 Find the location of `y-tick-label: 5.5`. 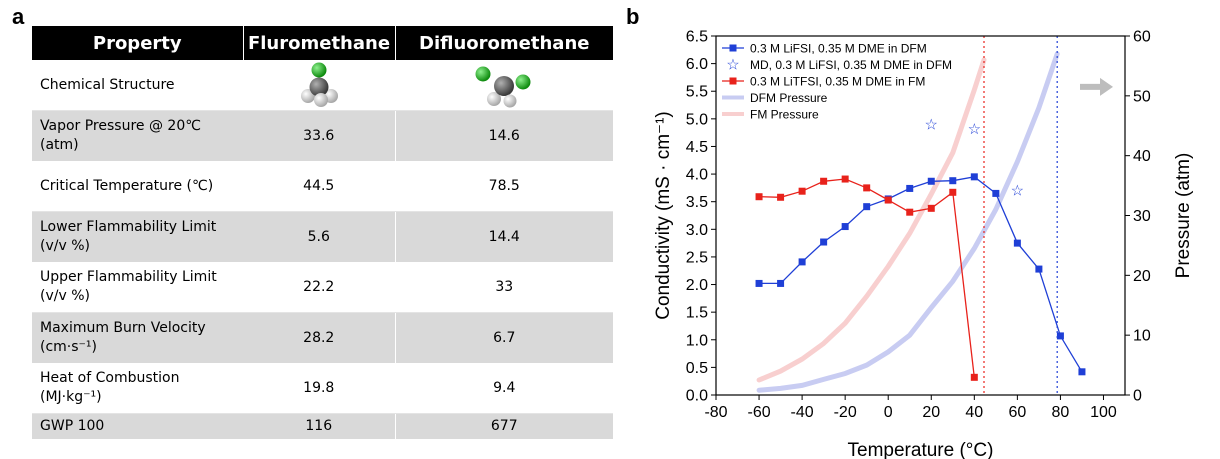

y-tick-label: 5.5 is located at coordinates (697, 92).